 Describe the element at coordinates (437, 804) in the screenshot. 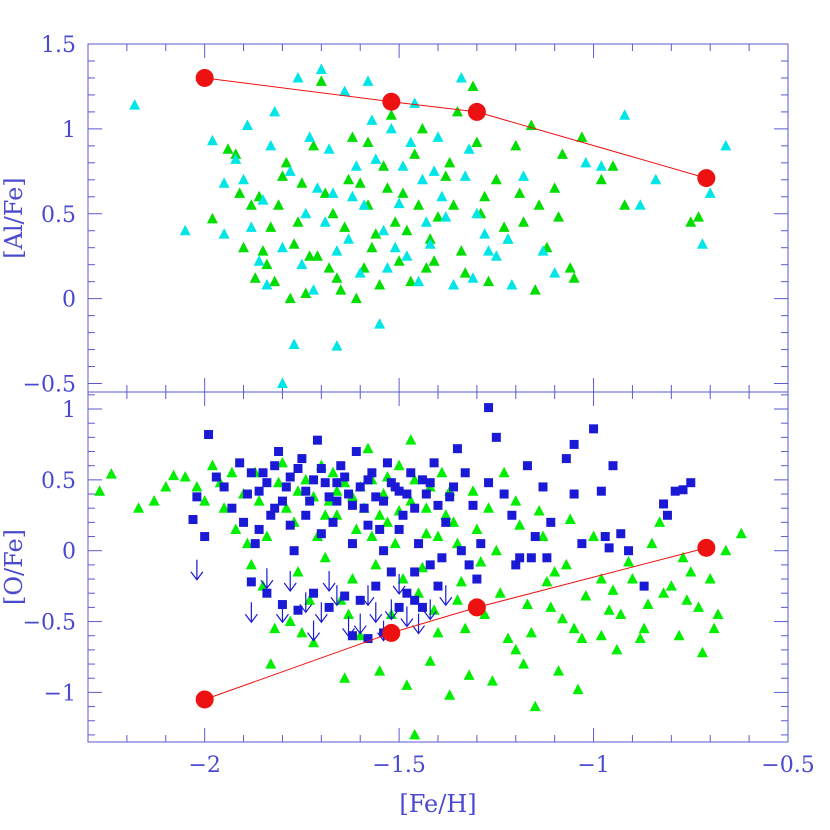

I see `x-axis-label: [Fe/H]` at that location.